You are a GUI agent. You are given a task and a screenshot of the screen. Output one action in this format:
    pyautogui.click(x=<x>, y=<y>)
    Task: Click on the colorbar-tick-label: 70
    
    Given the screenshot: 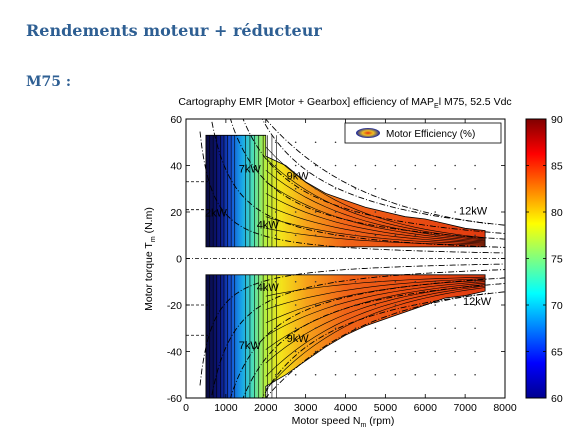 What is the action you would take?
    pyautogui.click(x=557, y=306)
    